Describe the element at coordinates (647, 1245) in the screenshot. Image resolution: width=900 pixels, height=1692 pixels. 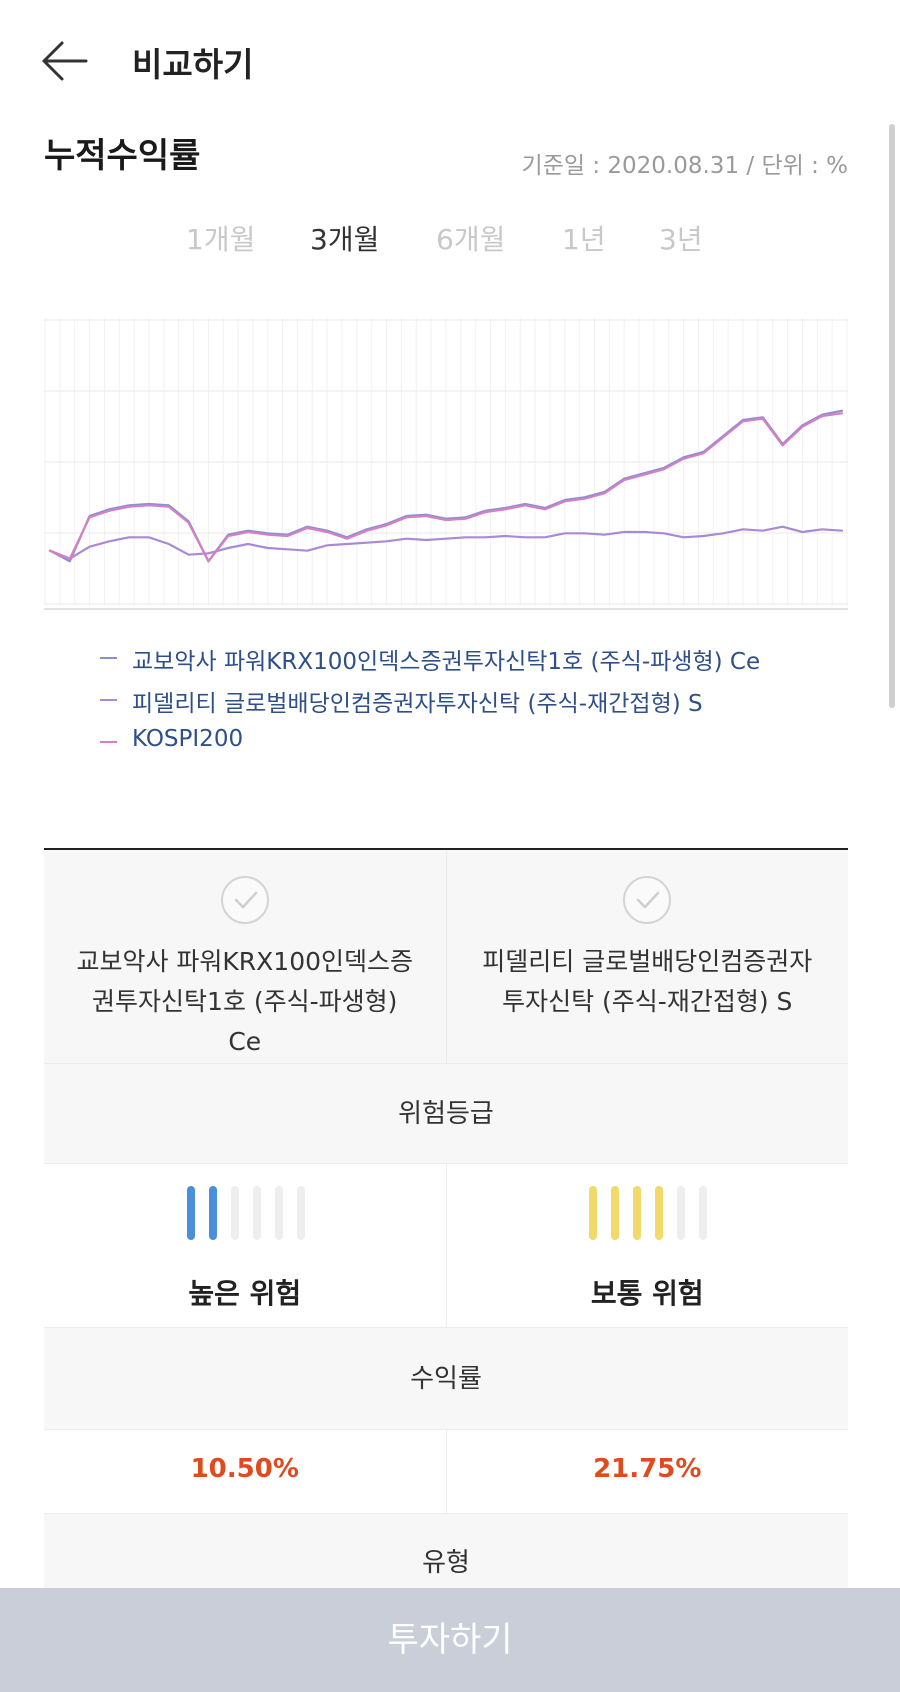
I see `risk-cell: 보통 위험` at that location.